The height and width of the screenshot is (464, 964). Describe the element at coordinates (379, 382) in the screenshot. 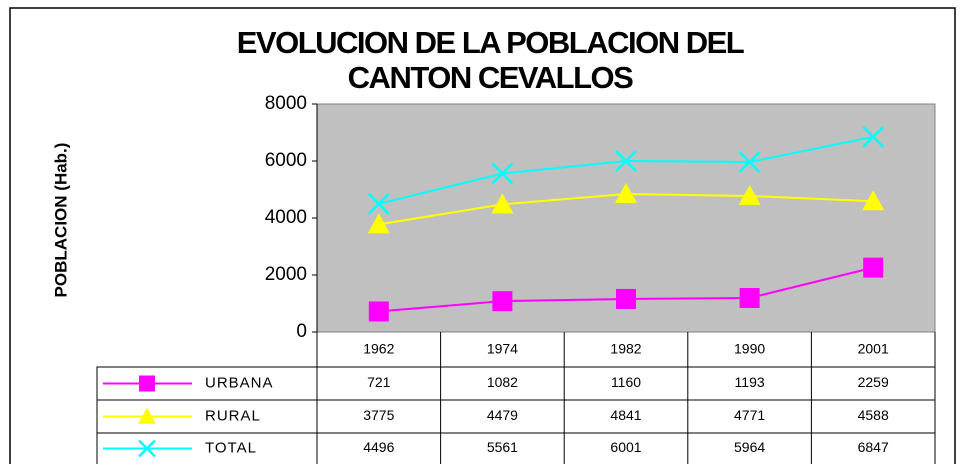

I see `table-cell: 721` at that location.